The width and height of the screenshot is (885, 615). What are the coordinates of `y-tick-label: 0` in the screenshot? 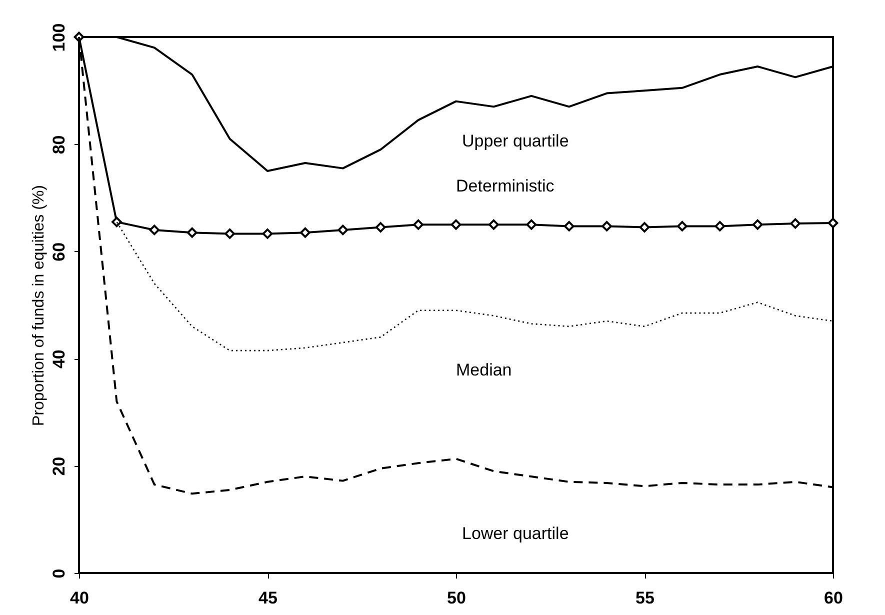 It's located at (59, 573).